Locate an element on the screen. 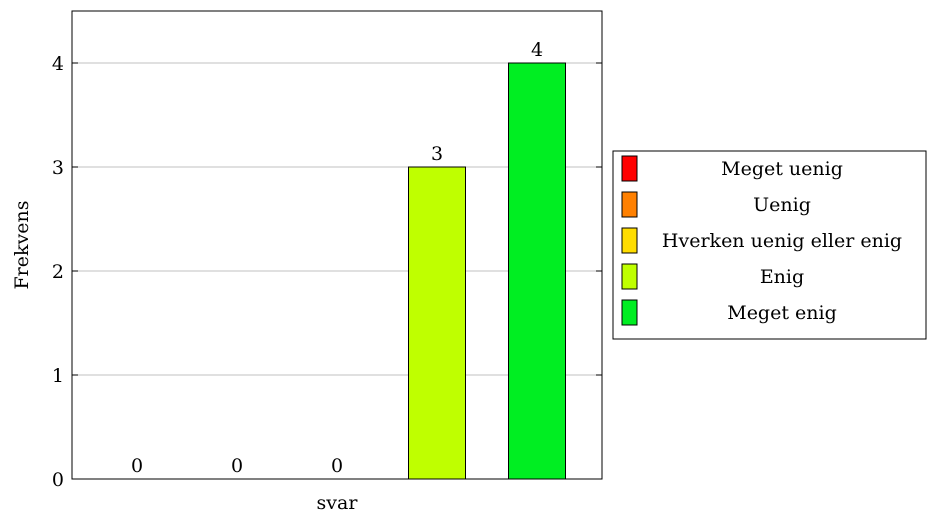  bar-enig is located at coordinates (437, 323).